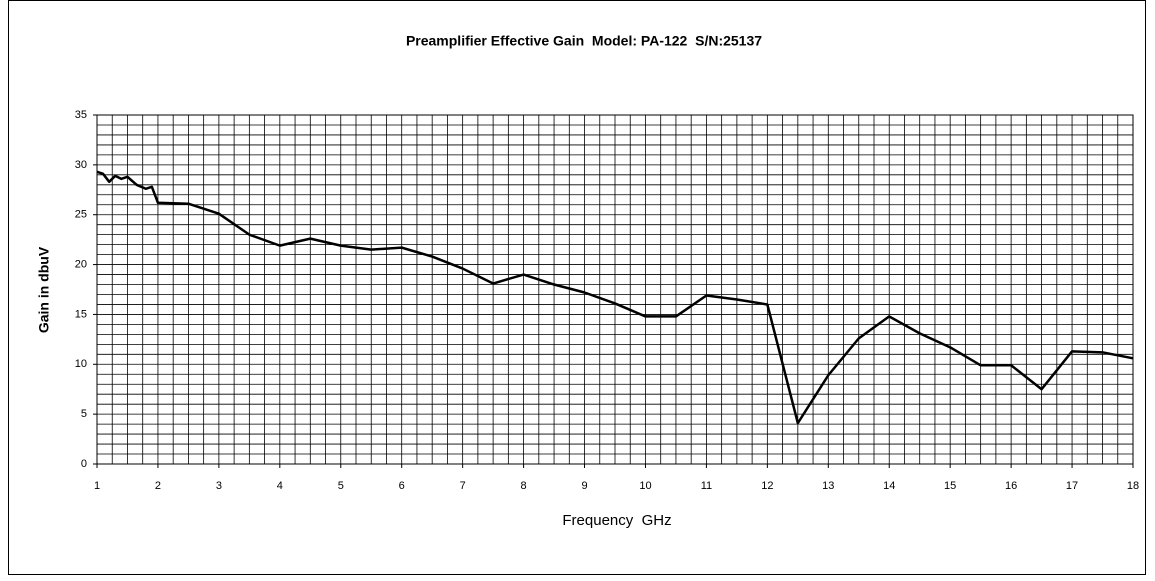 The height and width of the screenshot is (581, 1155). Describe the element at coordinates (767, 486) in the screenshot. I see `x-tick-label: 12` at that location.